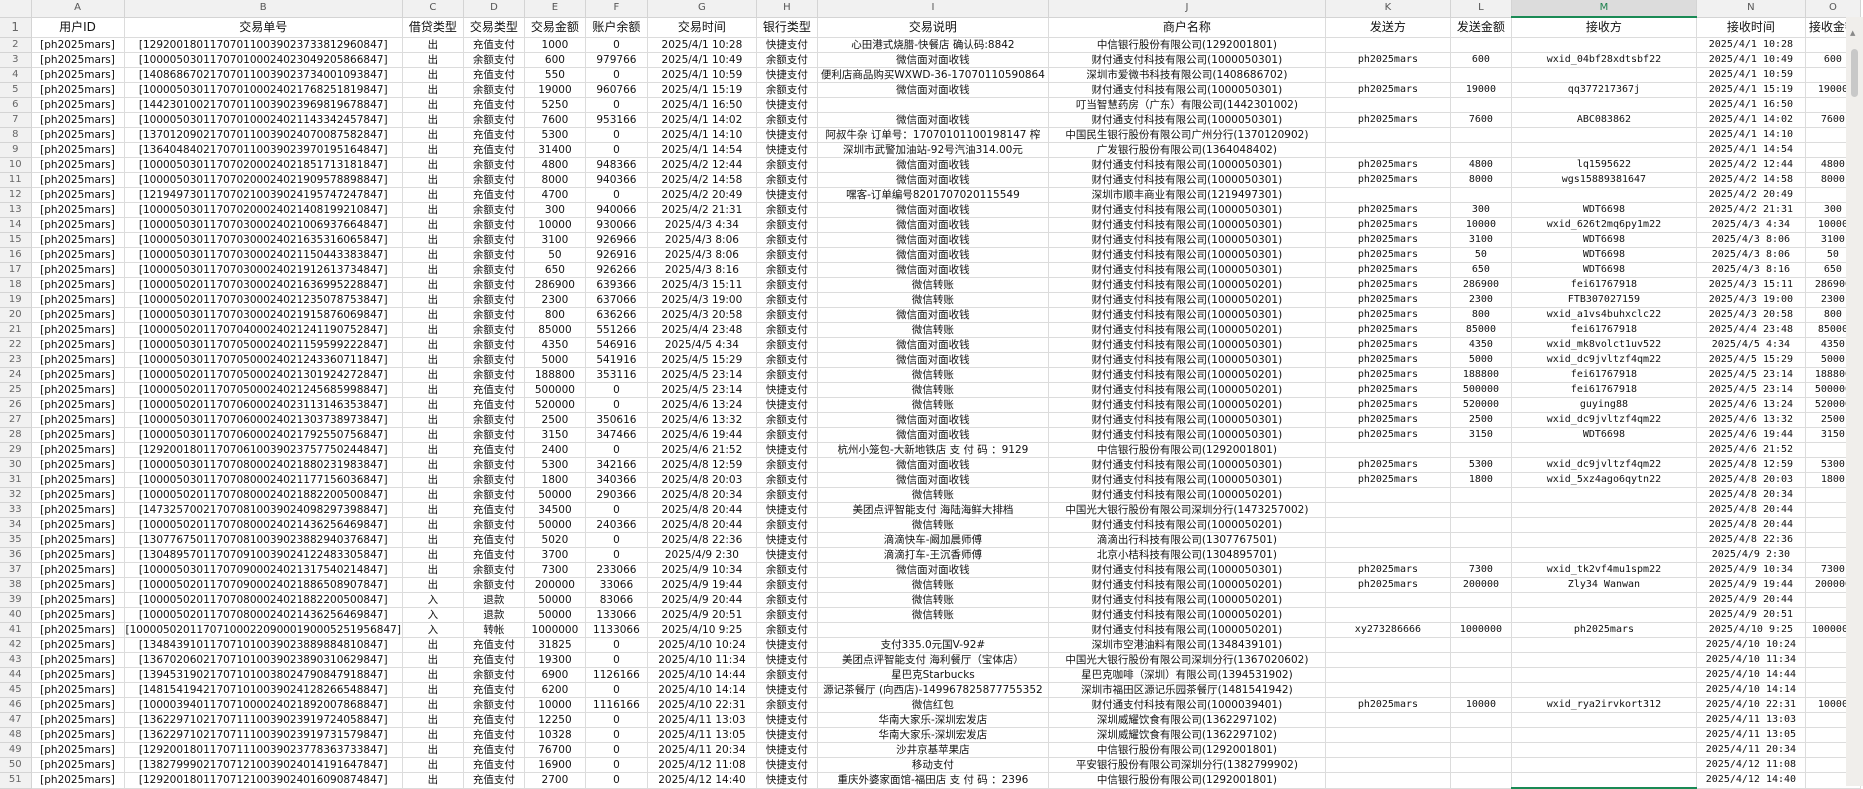  I want to click on cell-N2: 2025/4/1 10:28, so click(1751, 45).